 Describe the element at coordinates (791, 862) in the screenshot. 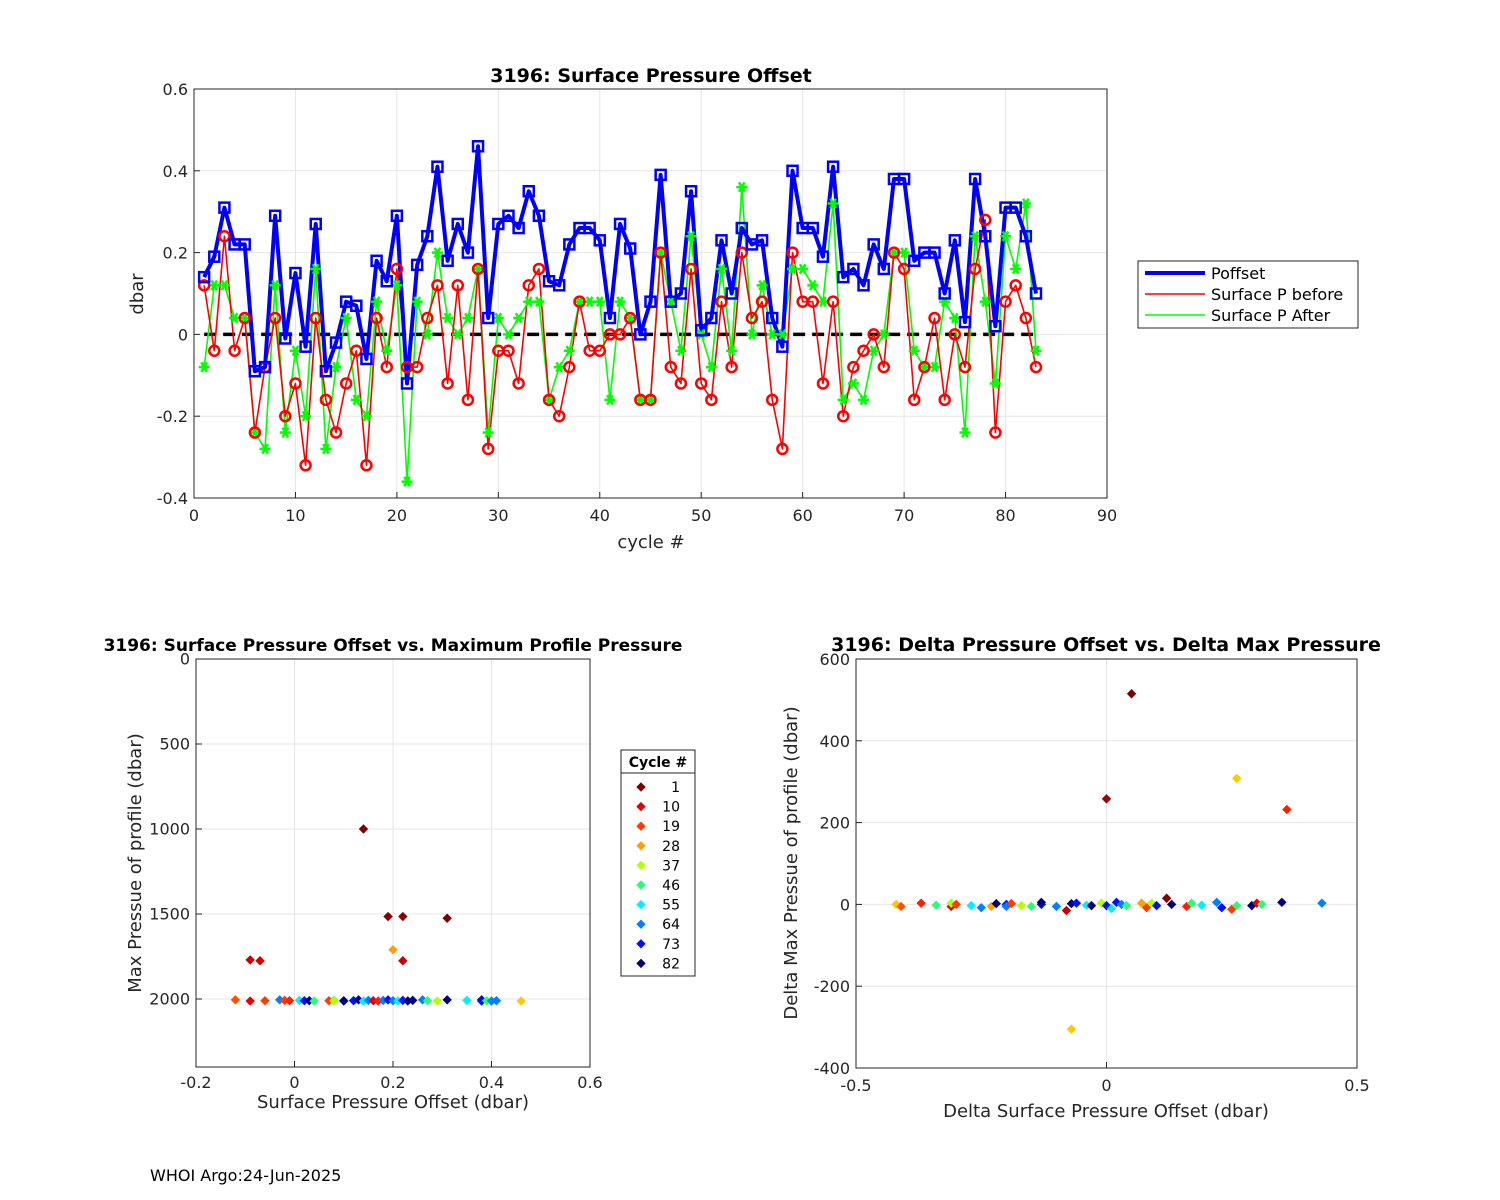

I see `delta-offset-ylabel: Delta Max Pressue of profile (dbar)` at that location.